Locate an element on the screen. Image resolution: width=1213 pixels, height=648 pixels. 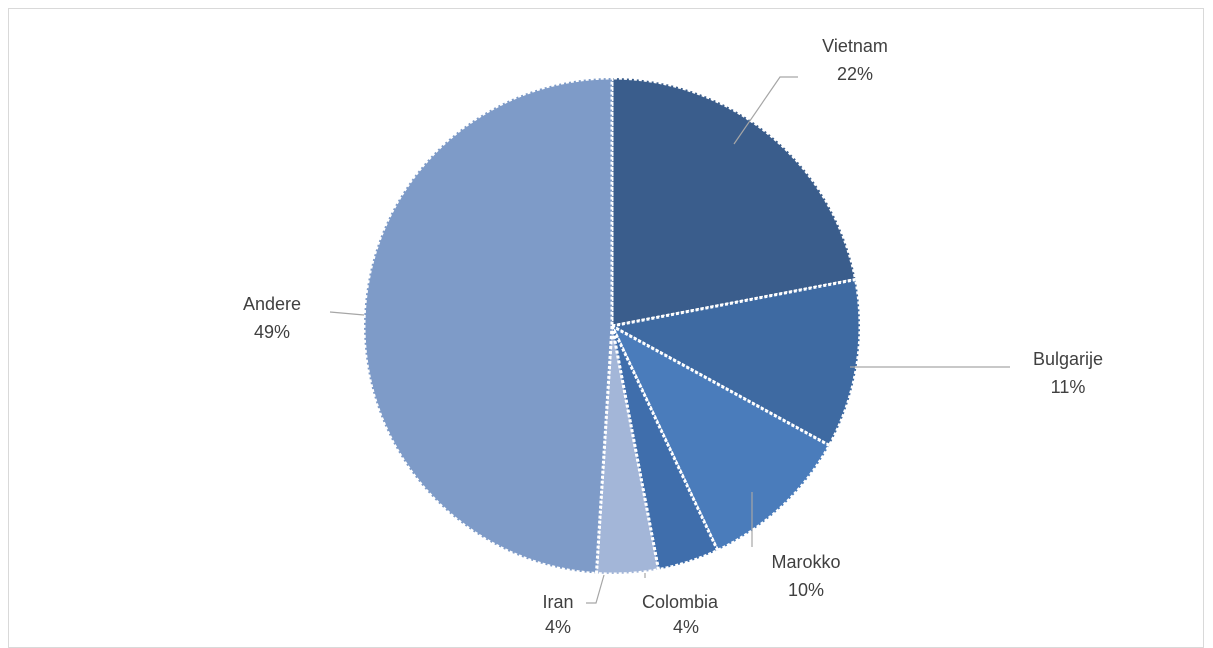
data-label-value-marokko: 10% is located at coordinates (806, 590).